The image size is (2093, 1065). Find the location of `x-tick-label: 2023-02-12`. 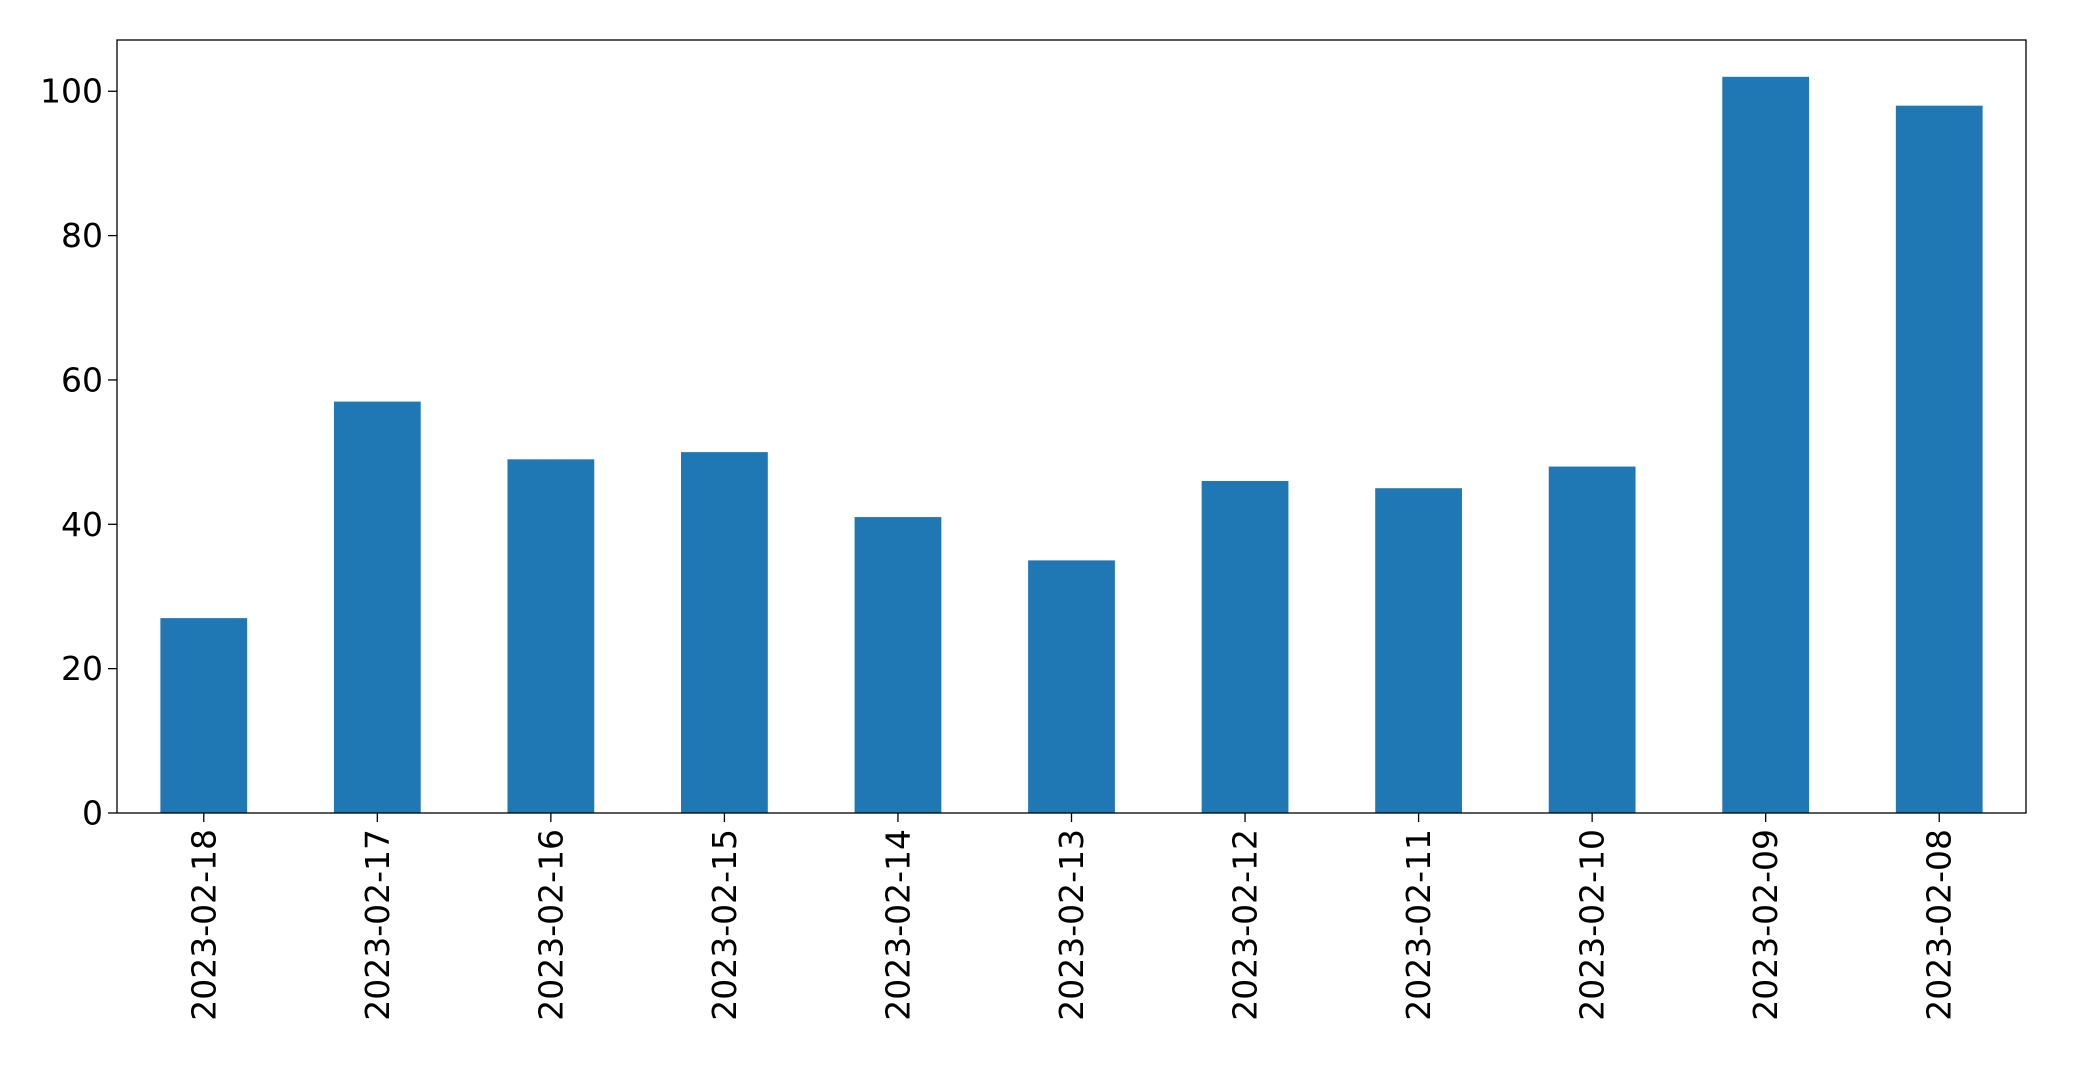

x-tick-label: 2023-02-12 is located at coordinates (1245, 925).